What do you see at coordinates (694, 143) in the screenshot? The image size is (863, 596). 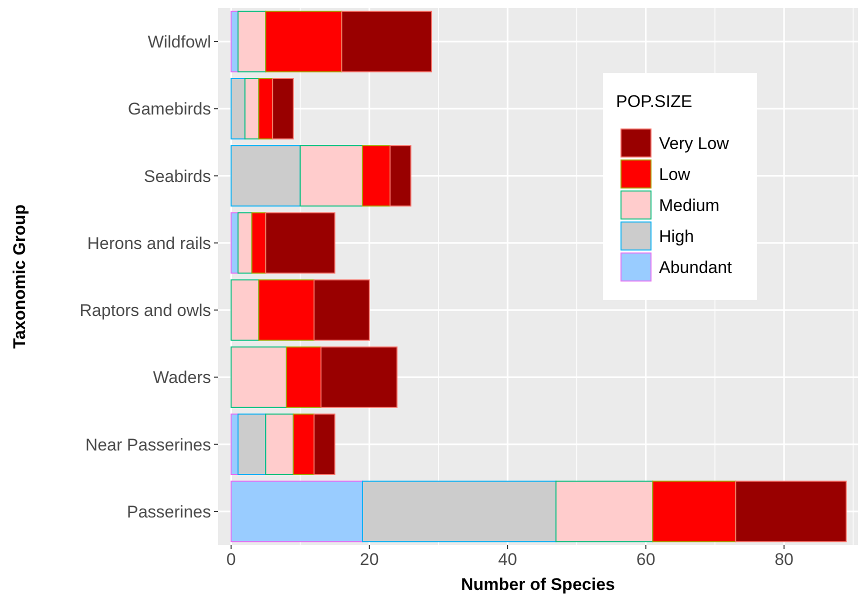 I see `legend-label: Very Low` at bounding box center [694, 143].